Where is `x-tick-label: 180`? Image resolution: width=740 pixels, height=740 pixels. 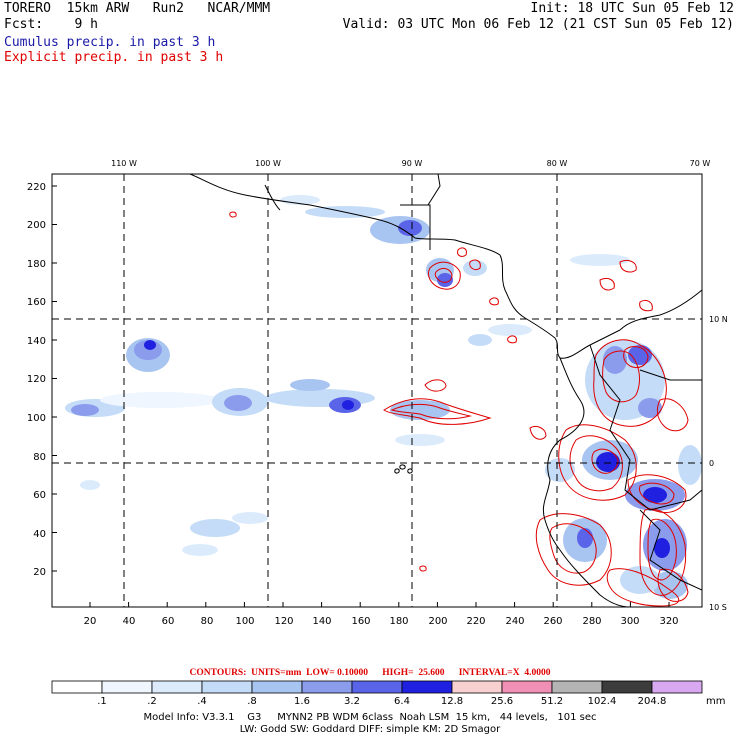
x-tick-label: 180 is located at coordinates (398, 621).